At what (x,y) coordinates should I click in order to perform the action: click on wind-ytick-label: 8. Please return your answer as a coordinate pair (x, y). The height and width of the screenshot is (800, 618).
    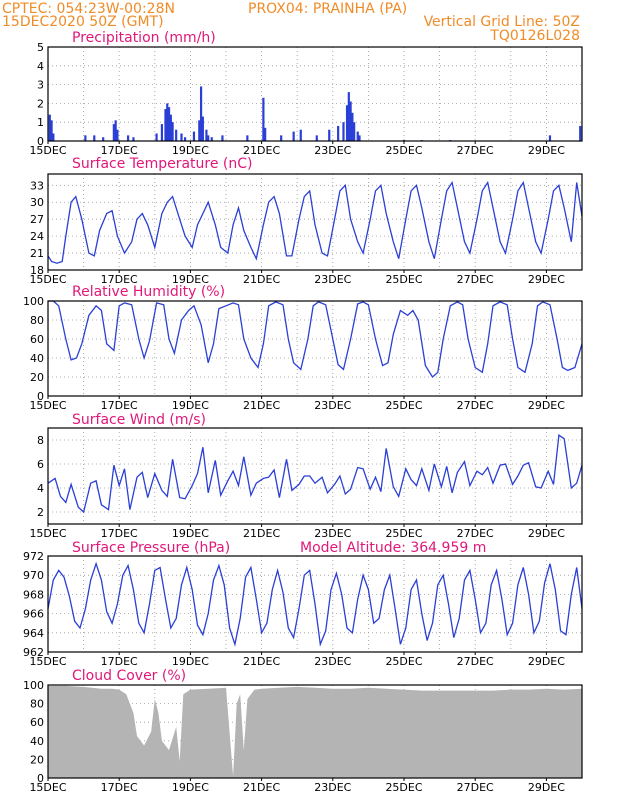
    Looking at the image, I should click on (40, 440).